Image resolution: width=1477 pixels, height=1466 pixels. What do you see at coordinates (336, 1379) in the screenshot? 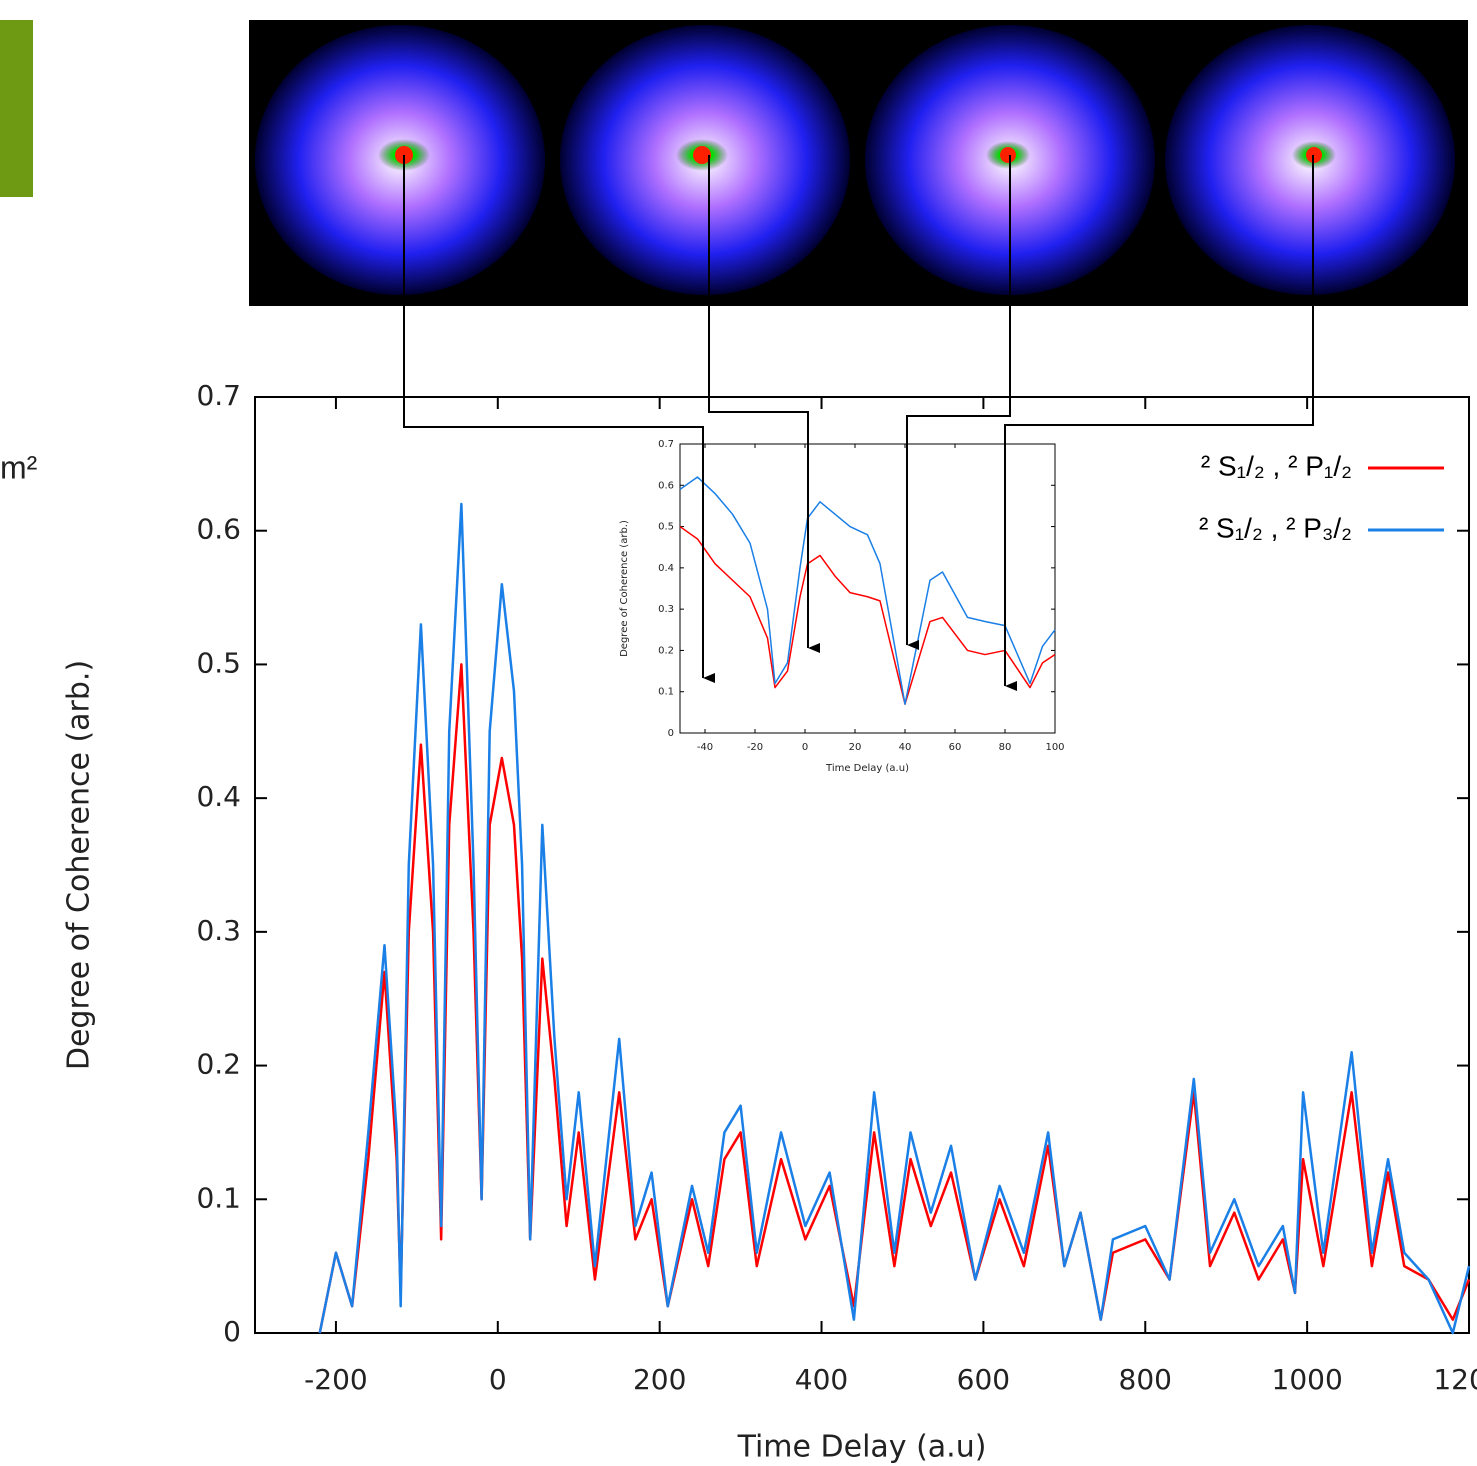
I see `x-tick-label: -200` at bounding box center [336, 1379].